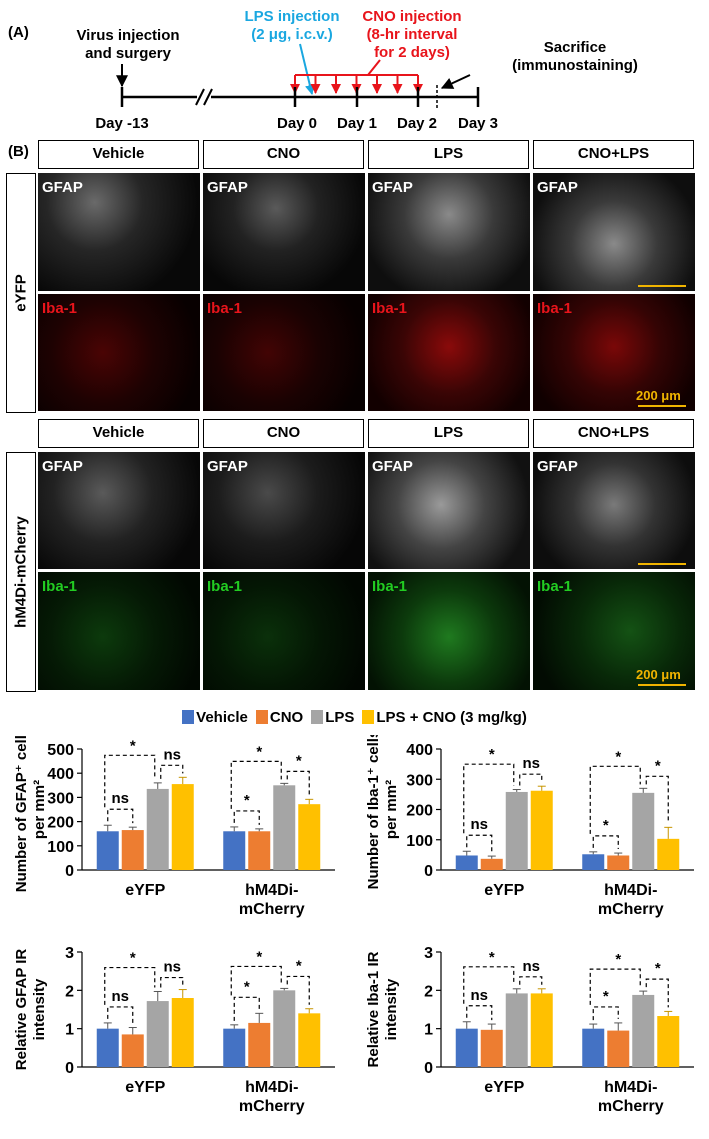 The width and height of the screenshot is (709, 1139). I want to click on y-tick-label: 300, so click(60, 798).